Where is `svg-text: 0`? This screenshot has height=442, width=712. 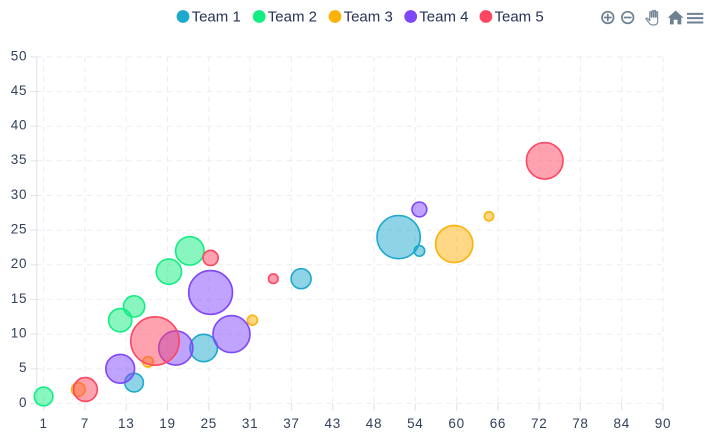
svg-text: 0 is located at coordinates (23, 402).